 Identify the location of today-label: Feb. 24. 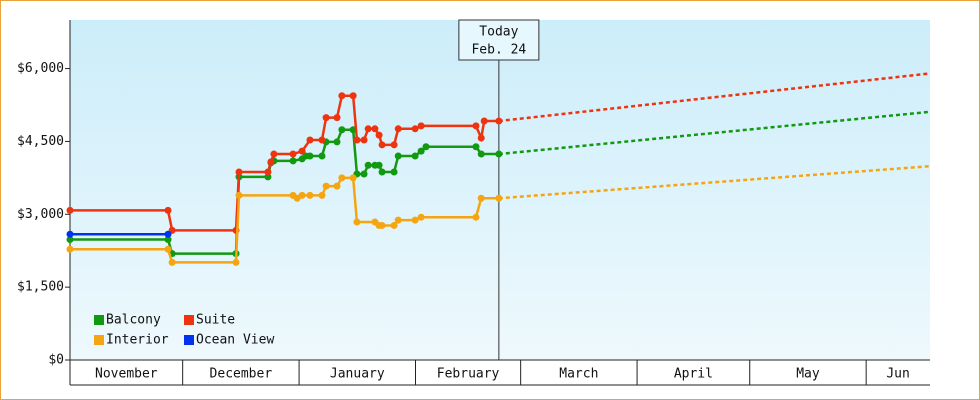
(498, 50).